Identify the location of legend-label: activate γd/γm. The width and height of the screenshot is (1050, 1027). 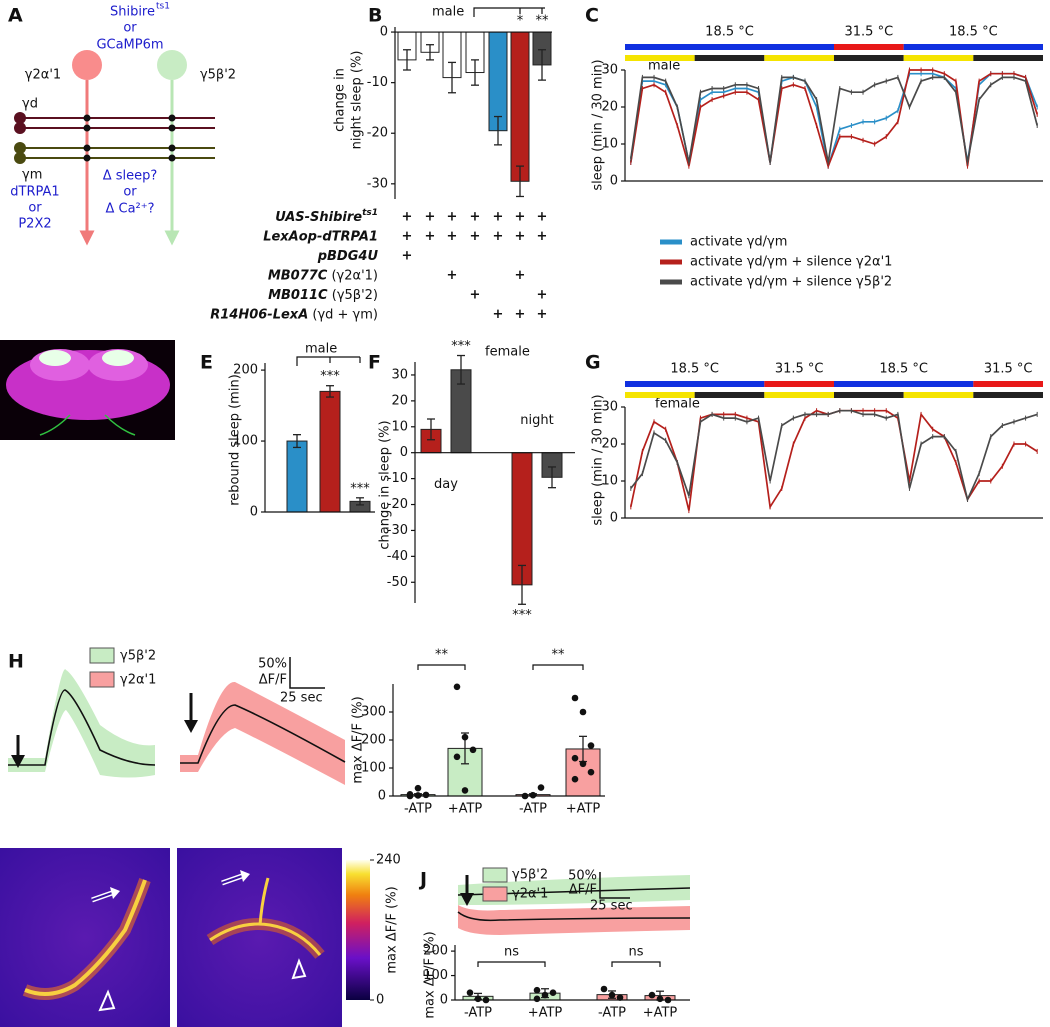
(738, 242).